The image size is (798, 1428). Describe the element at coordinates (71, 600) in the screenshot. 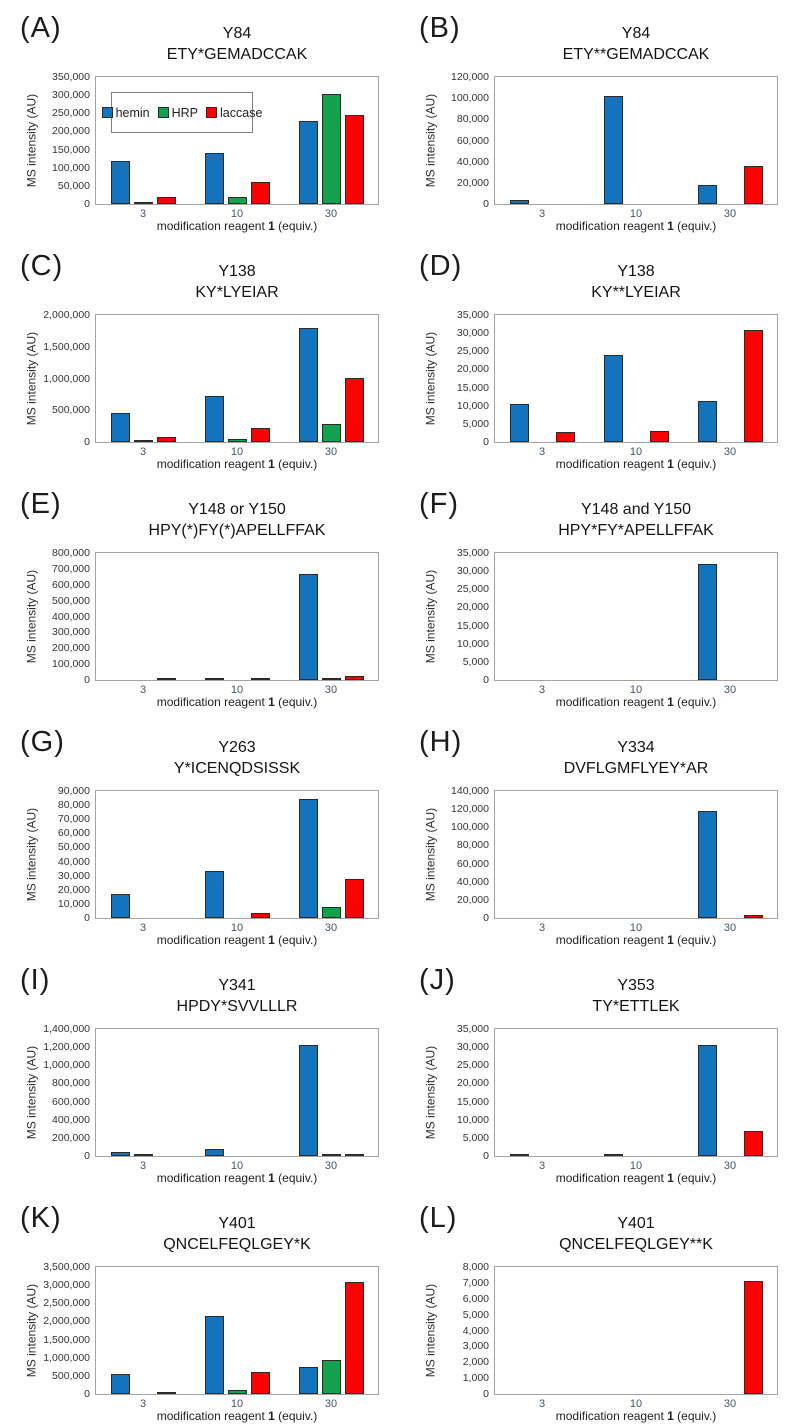

I see `y-tick-label: 500,000` at that location.